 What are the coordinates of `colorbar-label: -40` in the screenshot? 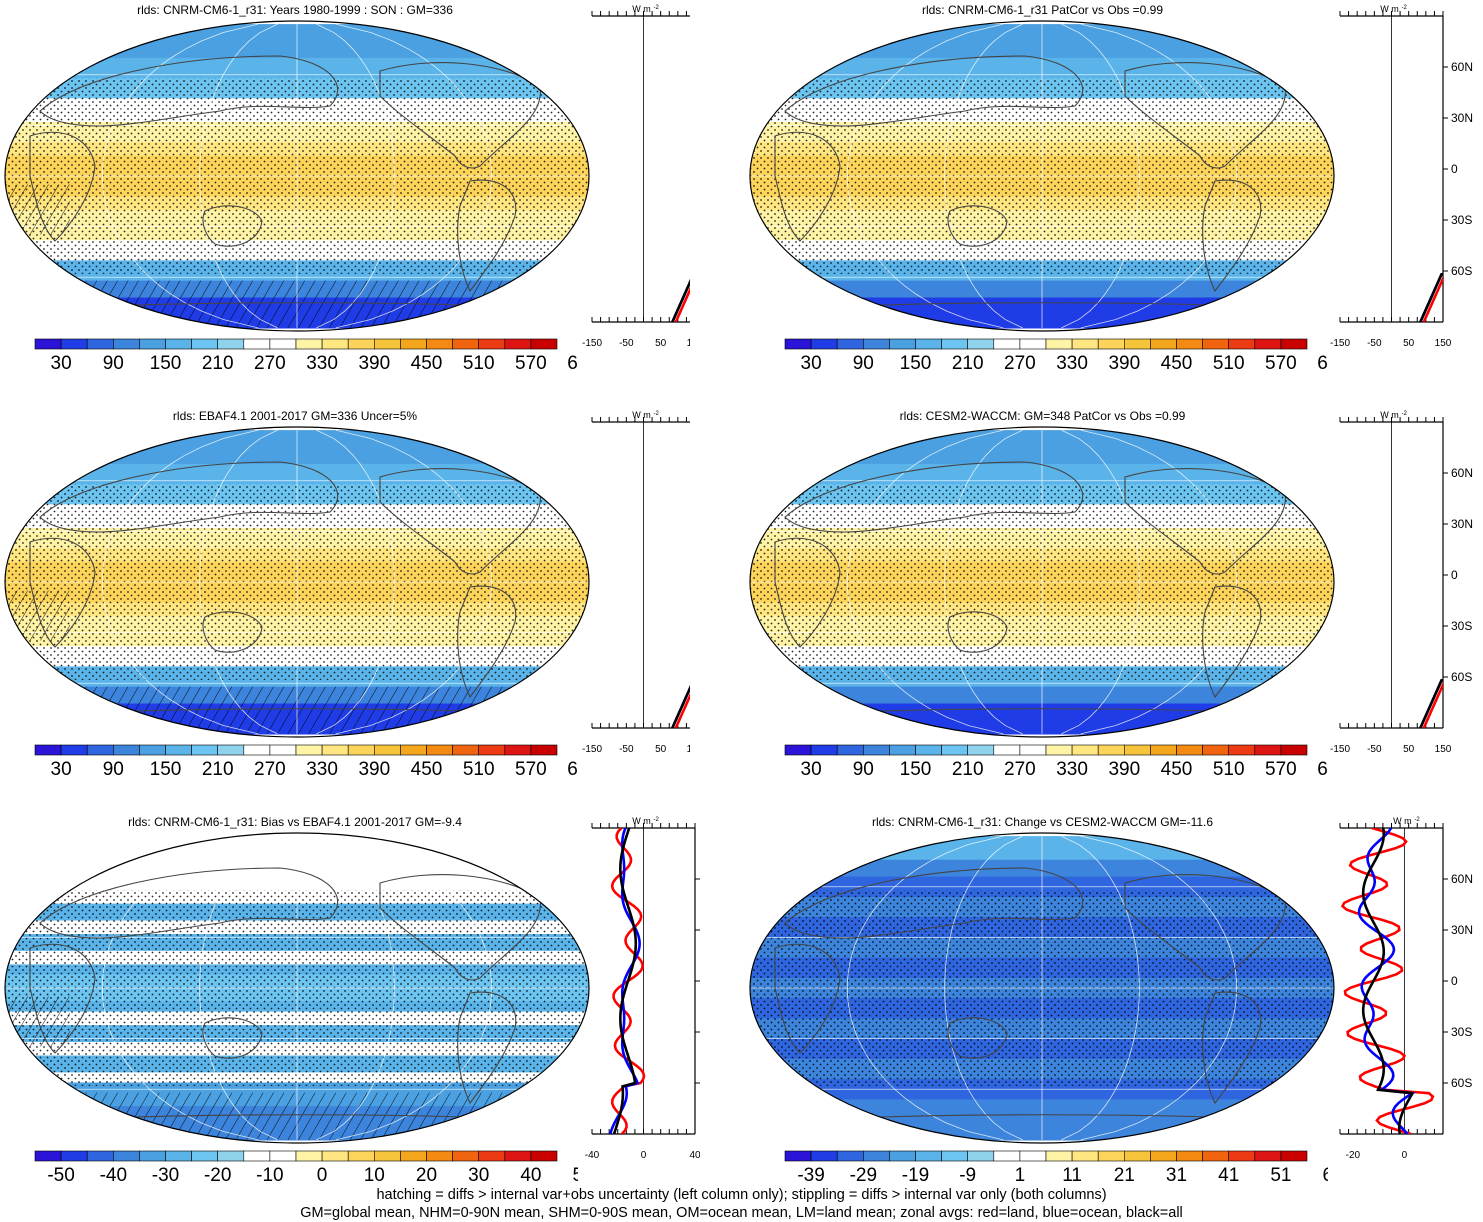 It's located at (113, 1175).